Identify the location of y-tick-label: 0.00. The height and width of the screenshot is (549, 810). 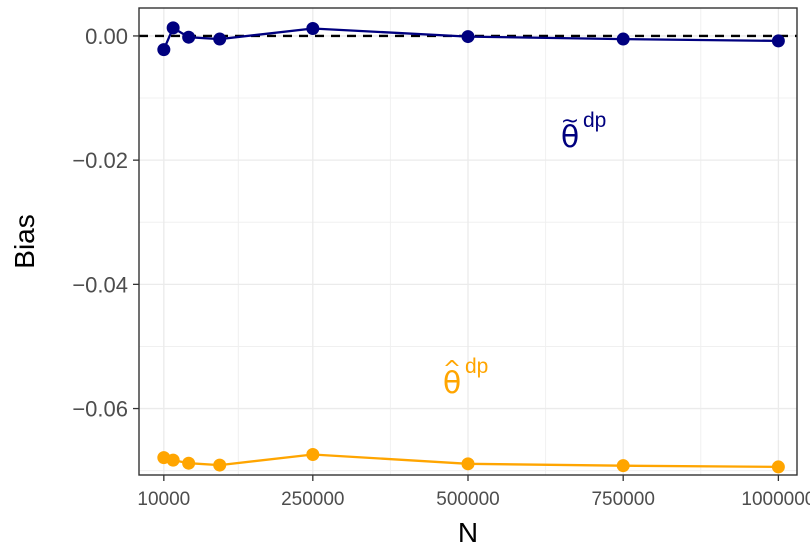
(106, 36).